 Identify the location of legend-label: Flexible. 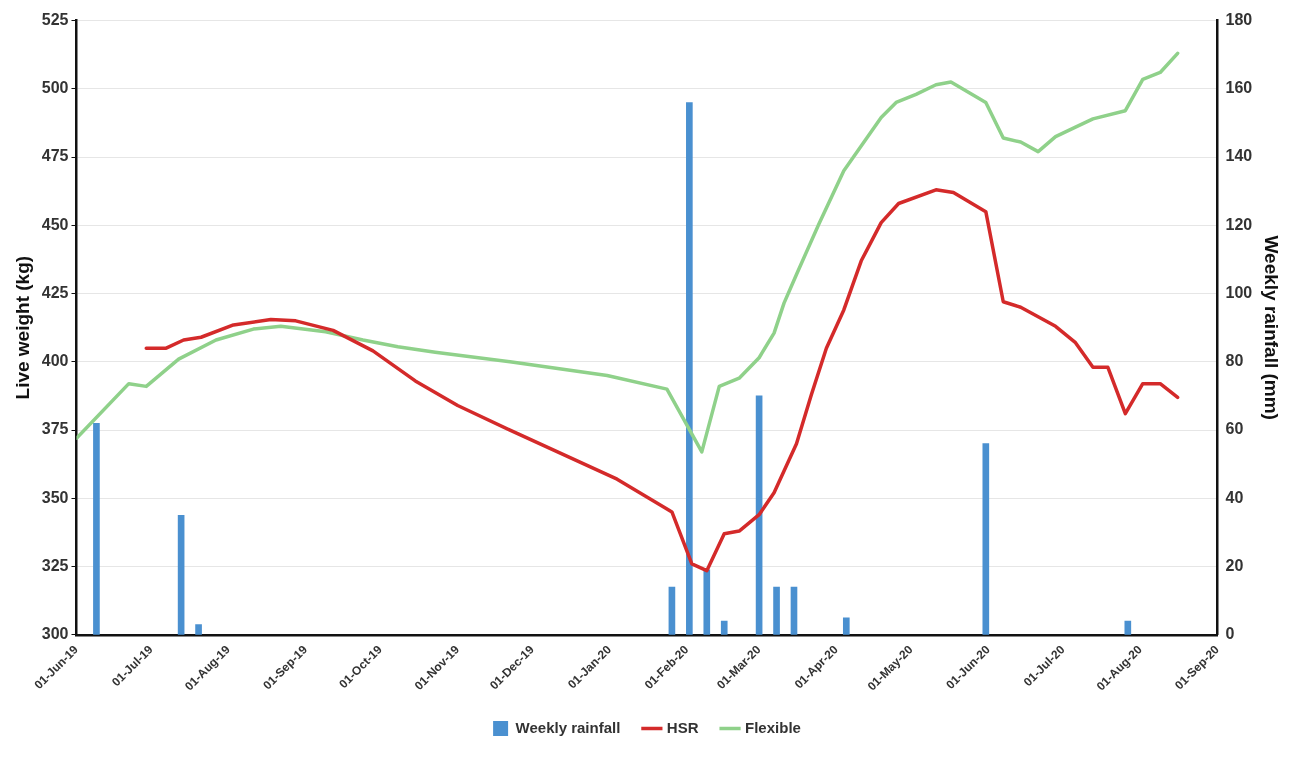
(773, 727).